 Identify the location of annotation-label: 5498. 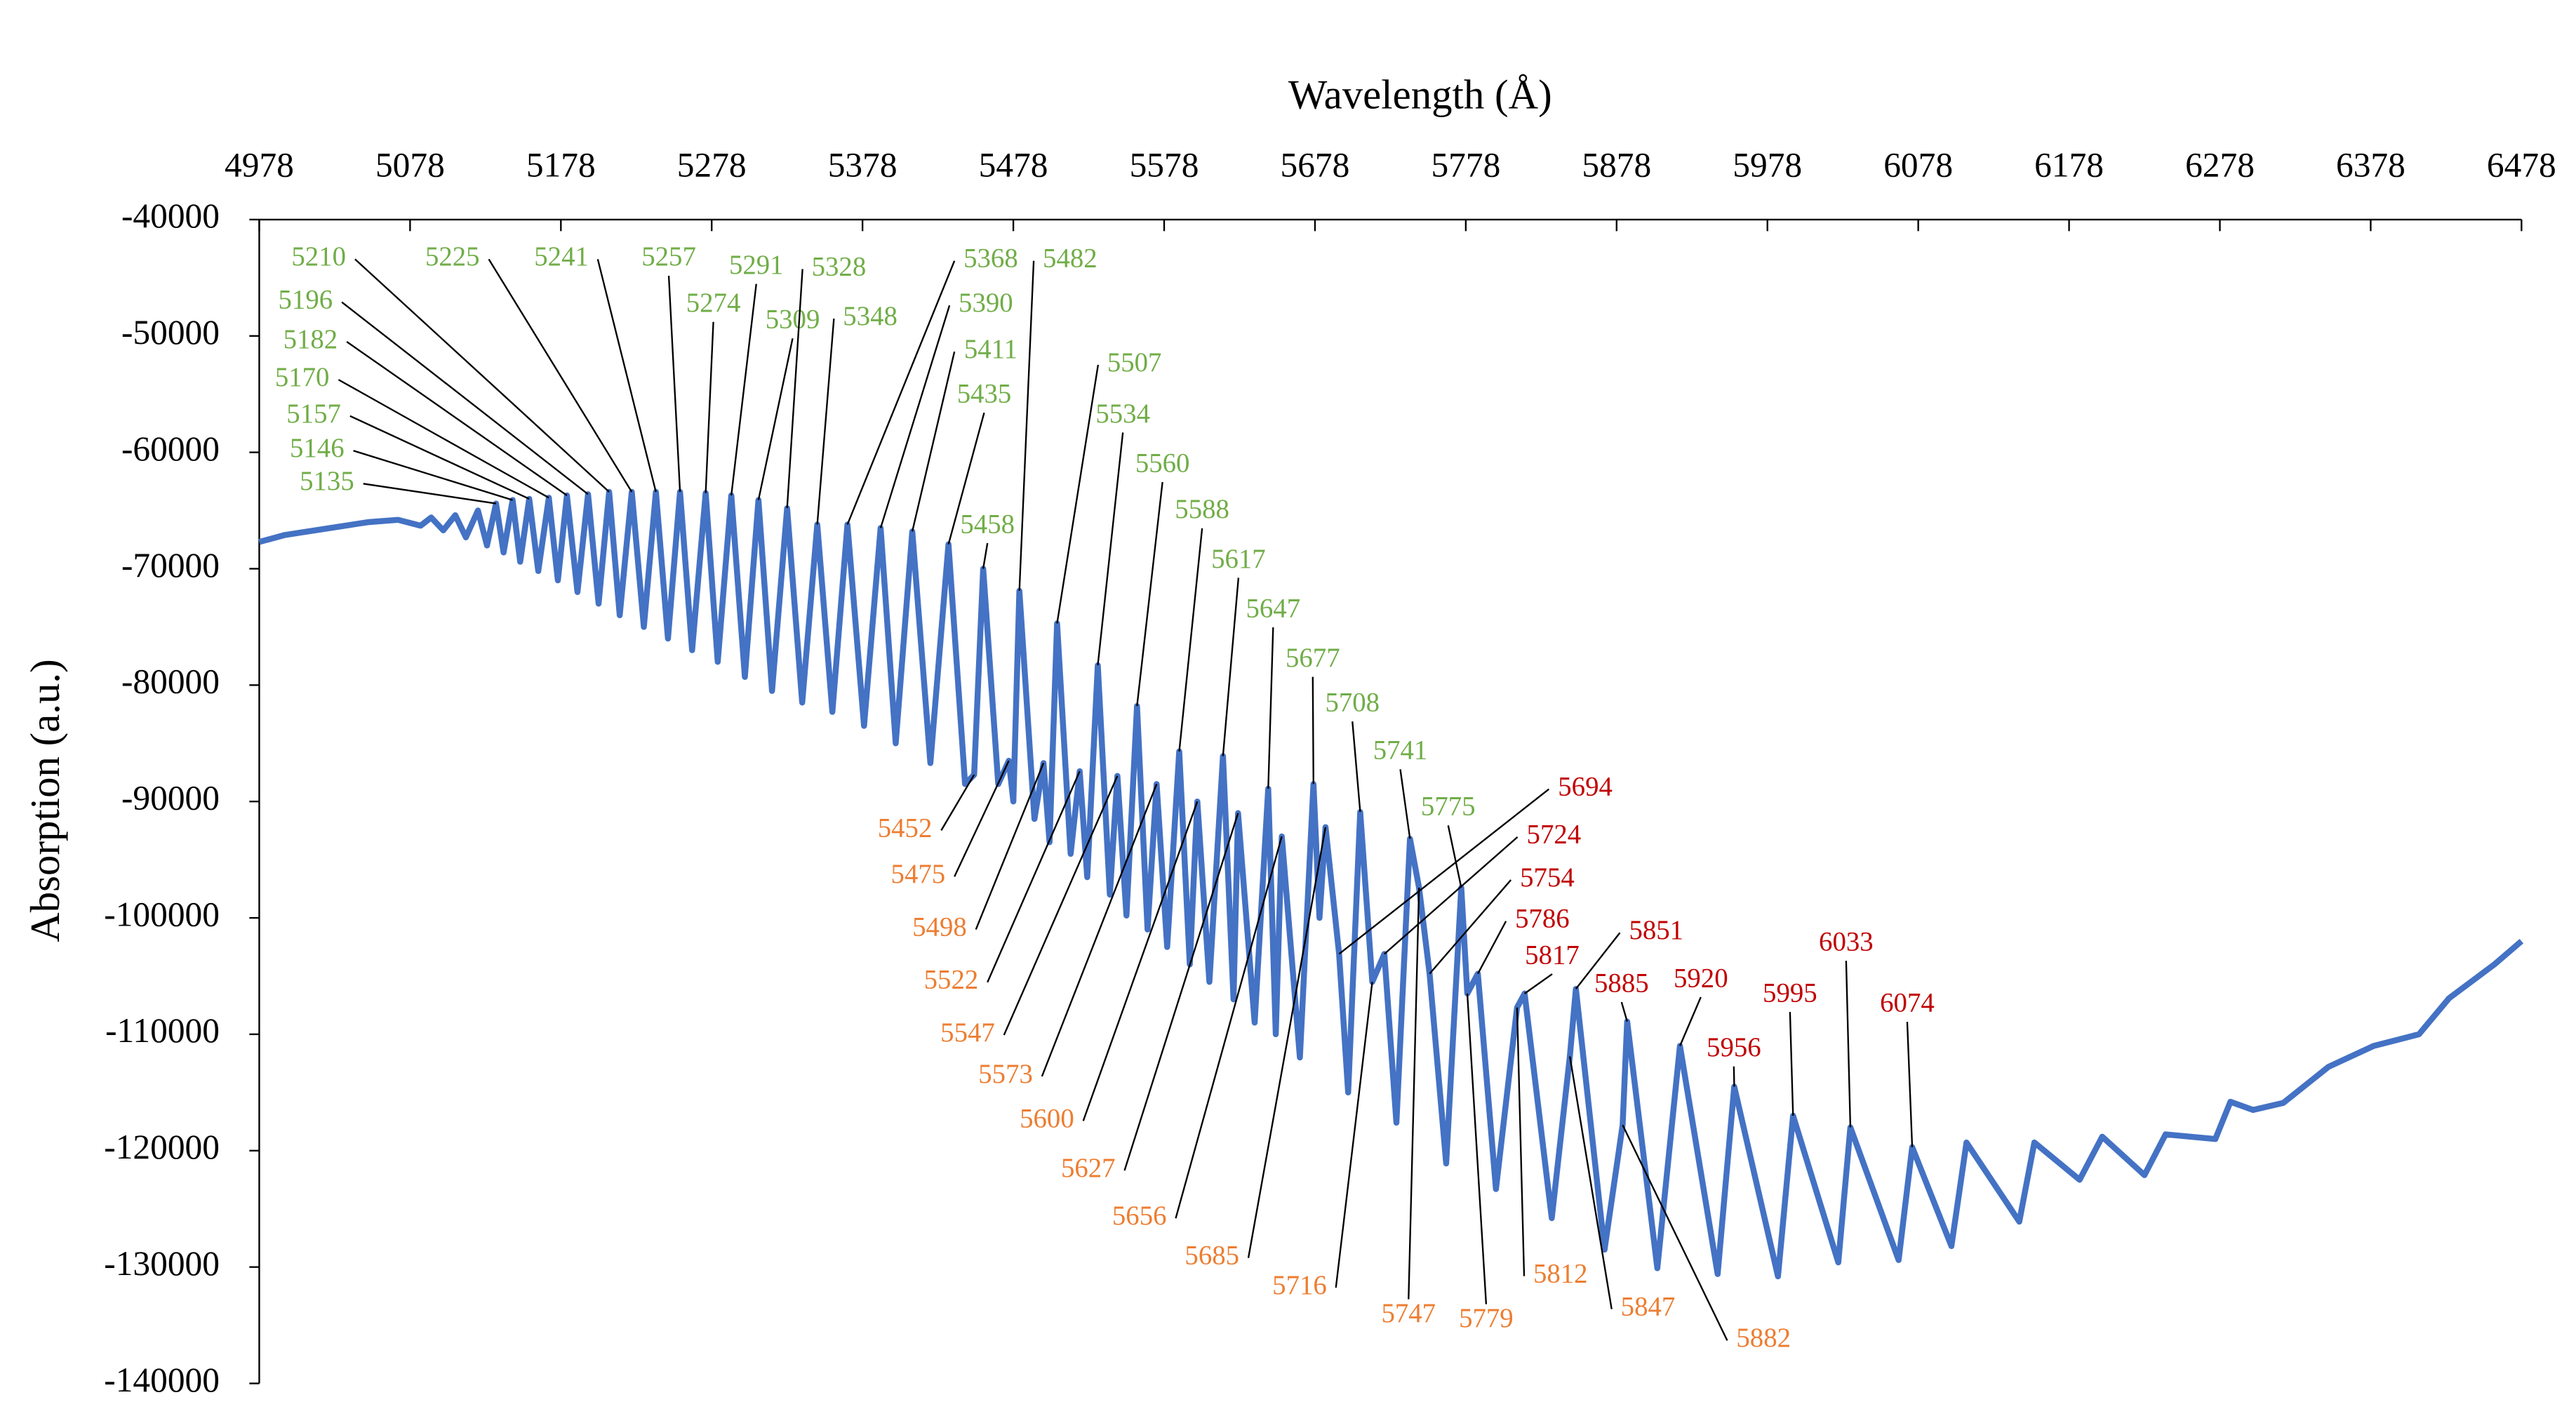
(939, 927).